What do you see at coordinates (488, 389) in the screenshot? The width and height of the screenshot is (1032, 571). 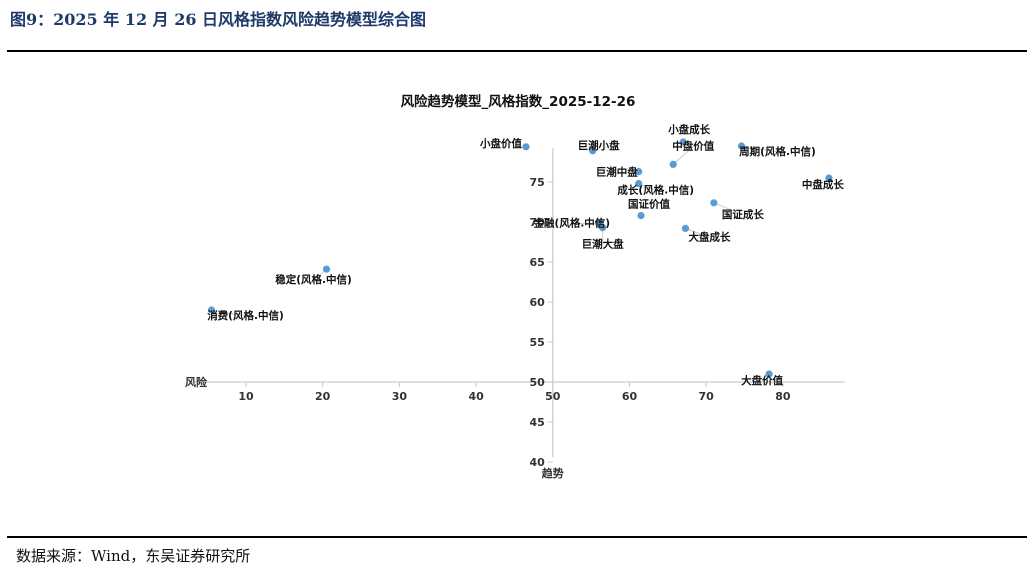 I see `x-tick-labels-layer: 10 20 30 40 50 60 70 80 风险` at bounding box center [488, 389].